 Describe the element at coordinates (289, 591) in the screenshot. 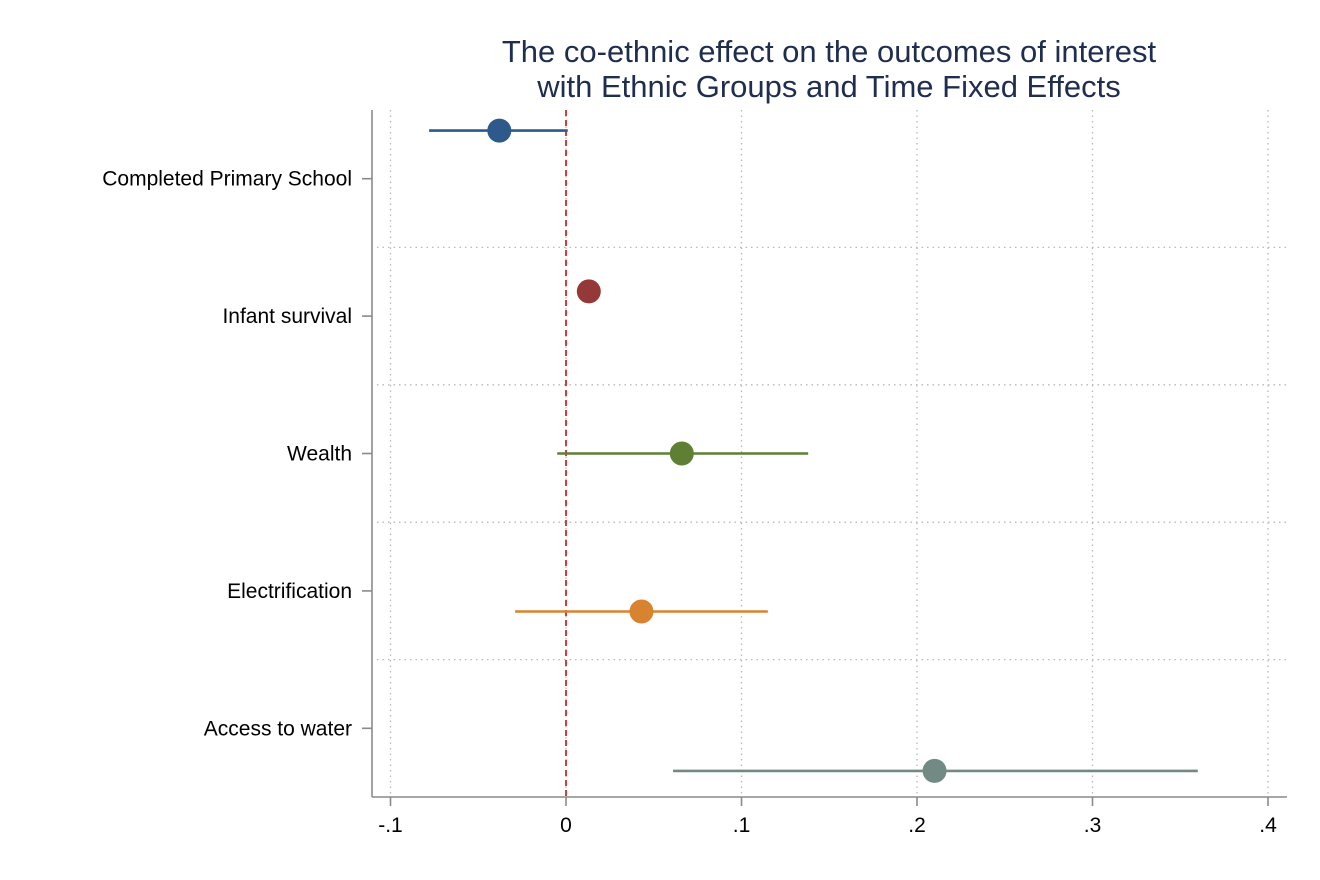

I see `y-category-label-3: Electrification` at that location.